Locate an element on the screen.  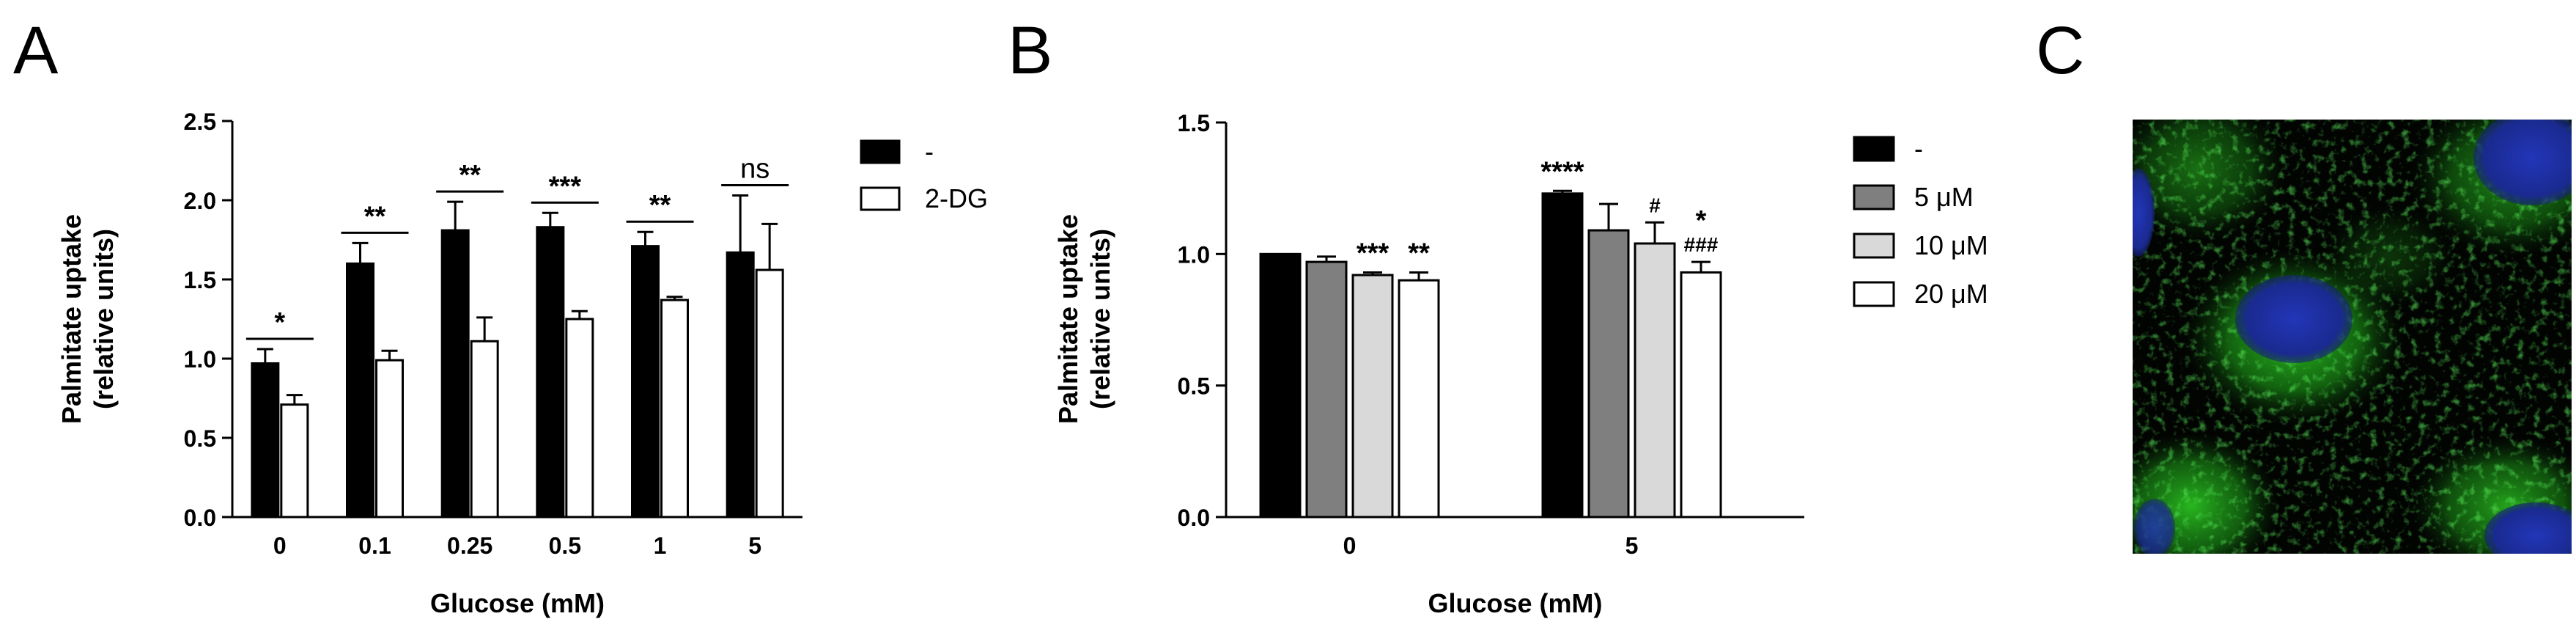
y-tick-label-b: 1.5 is located at coordinates (1194, 123).